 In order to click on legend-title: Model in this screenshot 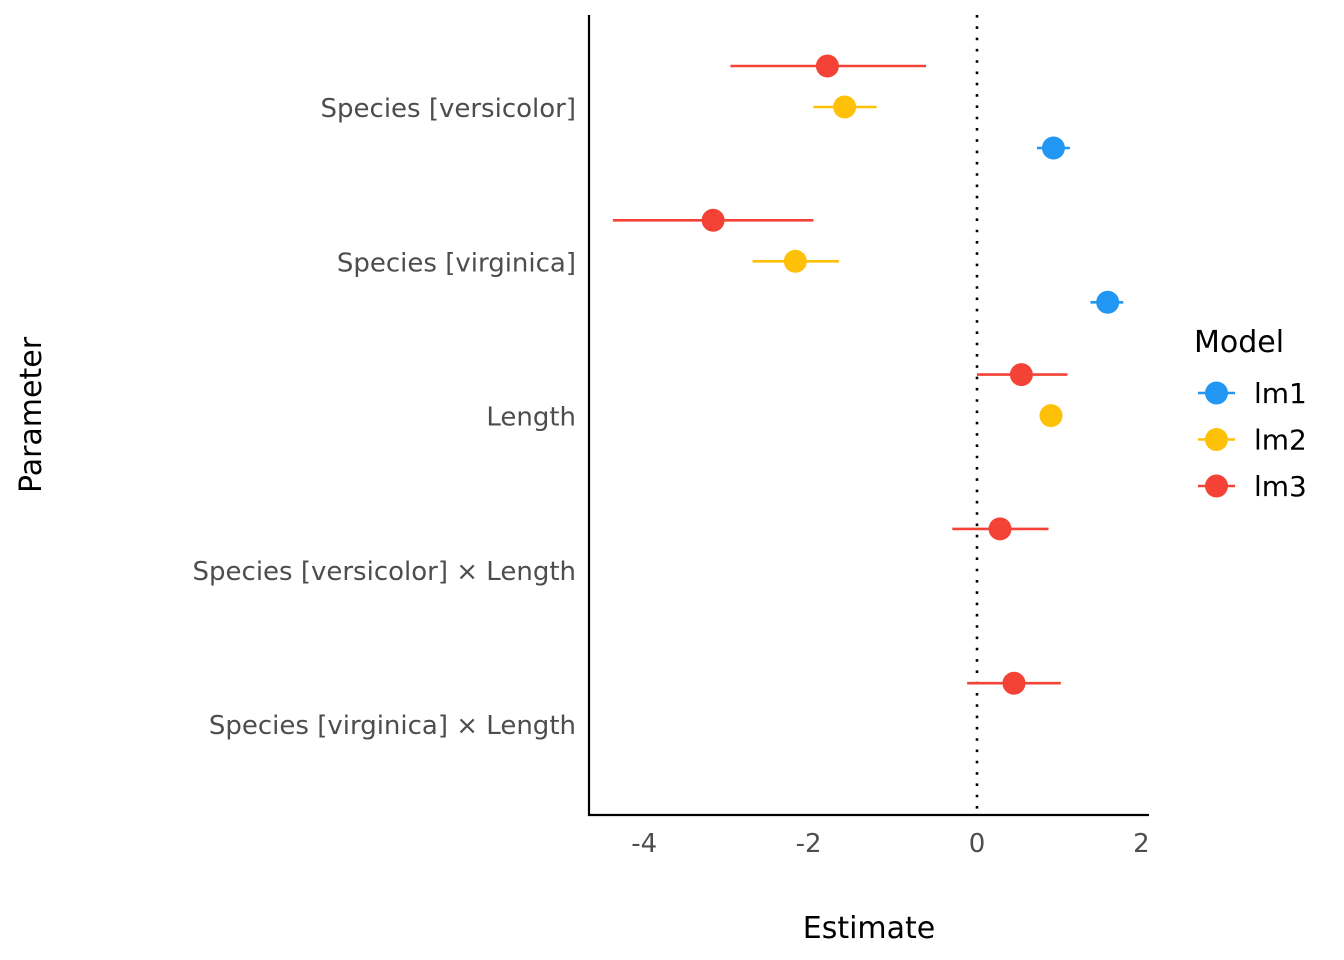, I will do `click(1239, 342)`.